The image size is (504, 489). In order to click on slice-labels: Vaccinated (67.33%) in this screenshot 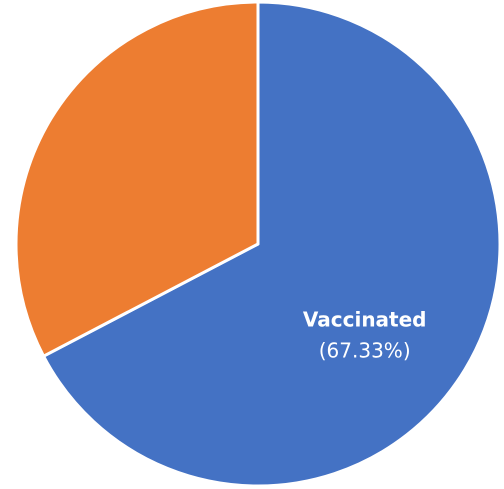, I will do `click(365, 335)`.